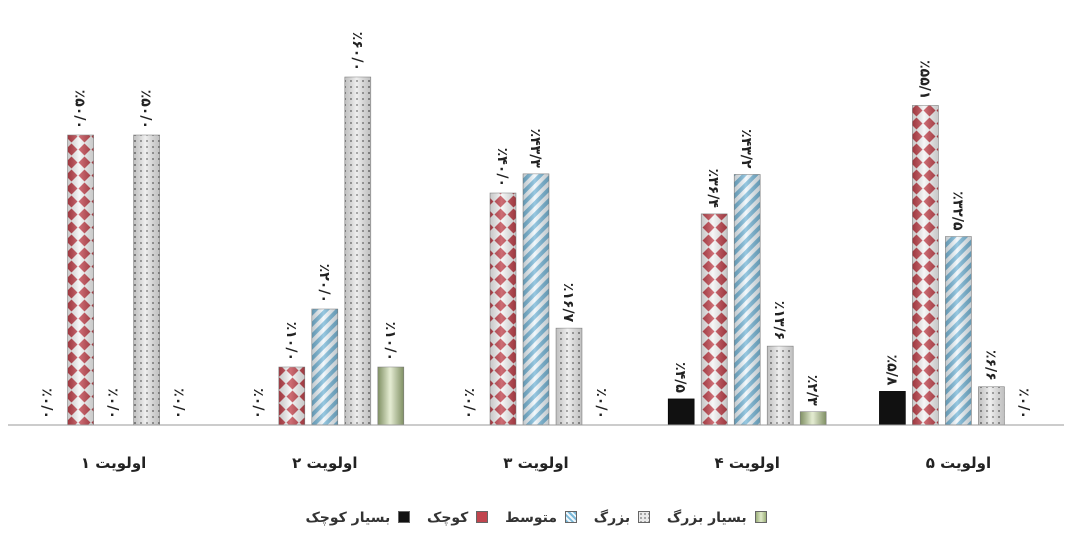  Describe the element at coordinates (482, 517) in the screenshot. I see `legend-swatch-small` at that location.